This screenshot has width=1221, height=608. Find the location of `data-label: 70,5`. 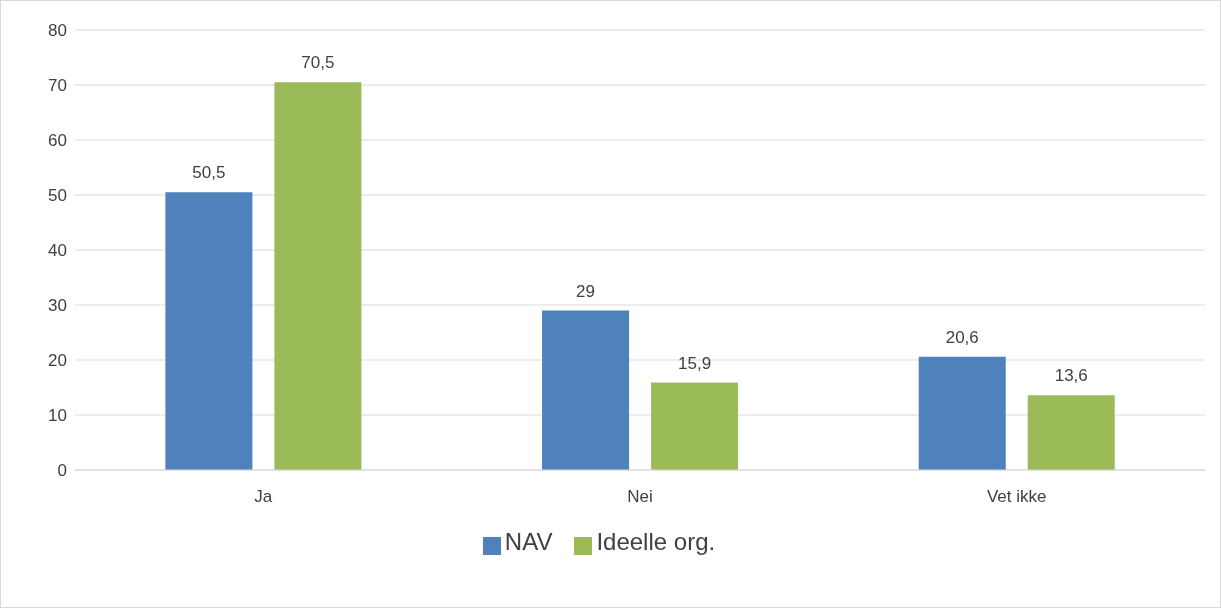

data-label: 70,5 is located at coordinates (318, 63).